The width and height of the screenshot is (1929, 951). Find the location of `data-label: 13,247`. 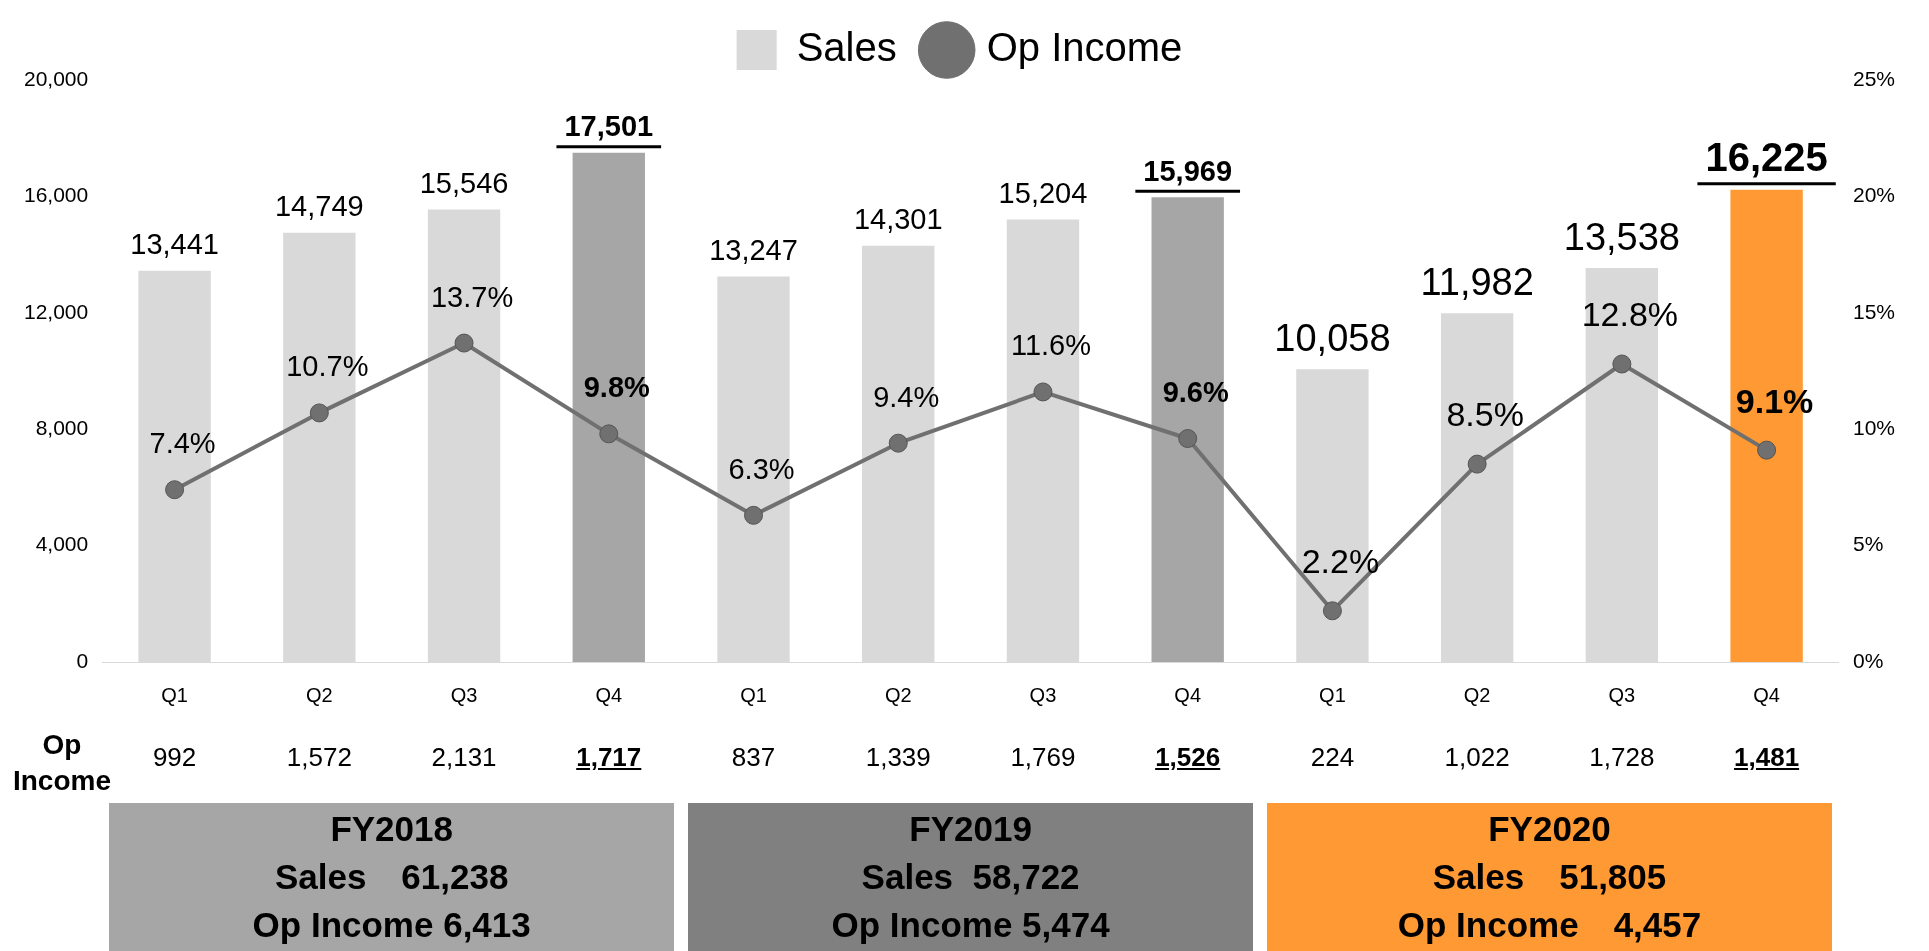

data-label: 13,247 is located at coordinates (753, 250).